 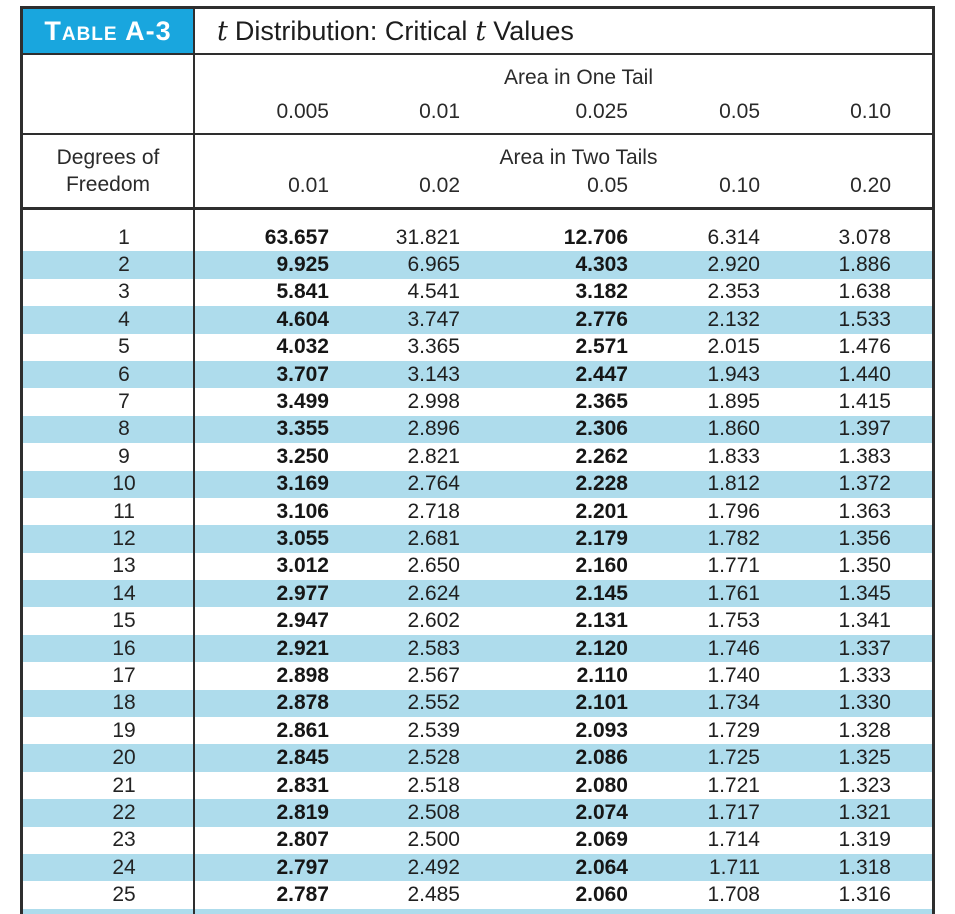 I want to click on df-cell: 6, so click(x=109, y=374).